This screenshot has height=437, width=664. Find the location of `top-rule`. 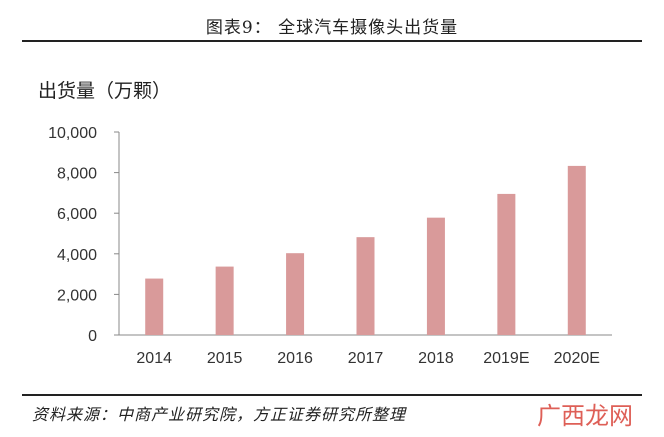

top-rule is located at coordinates (332, 41).